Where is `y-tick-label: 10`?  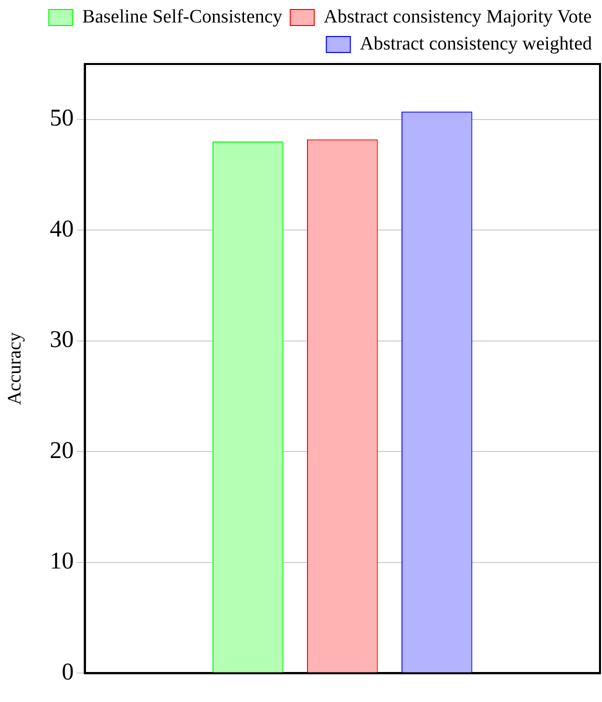
y-tick-label: 10 is located at coordinates (62, 561).